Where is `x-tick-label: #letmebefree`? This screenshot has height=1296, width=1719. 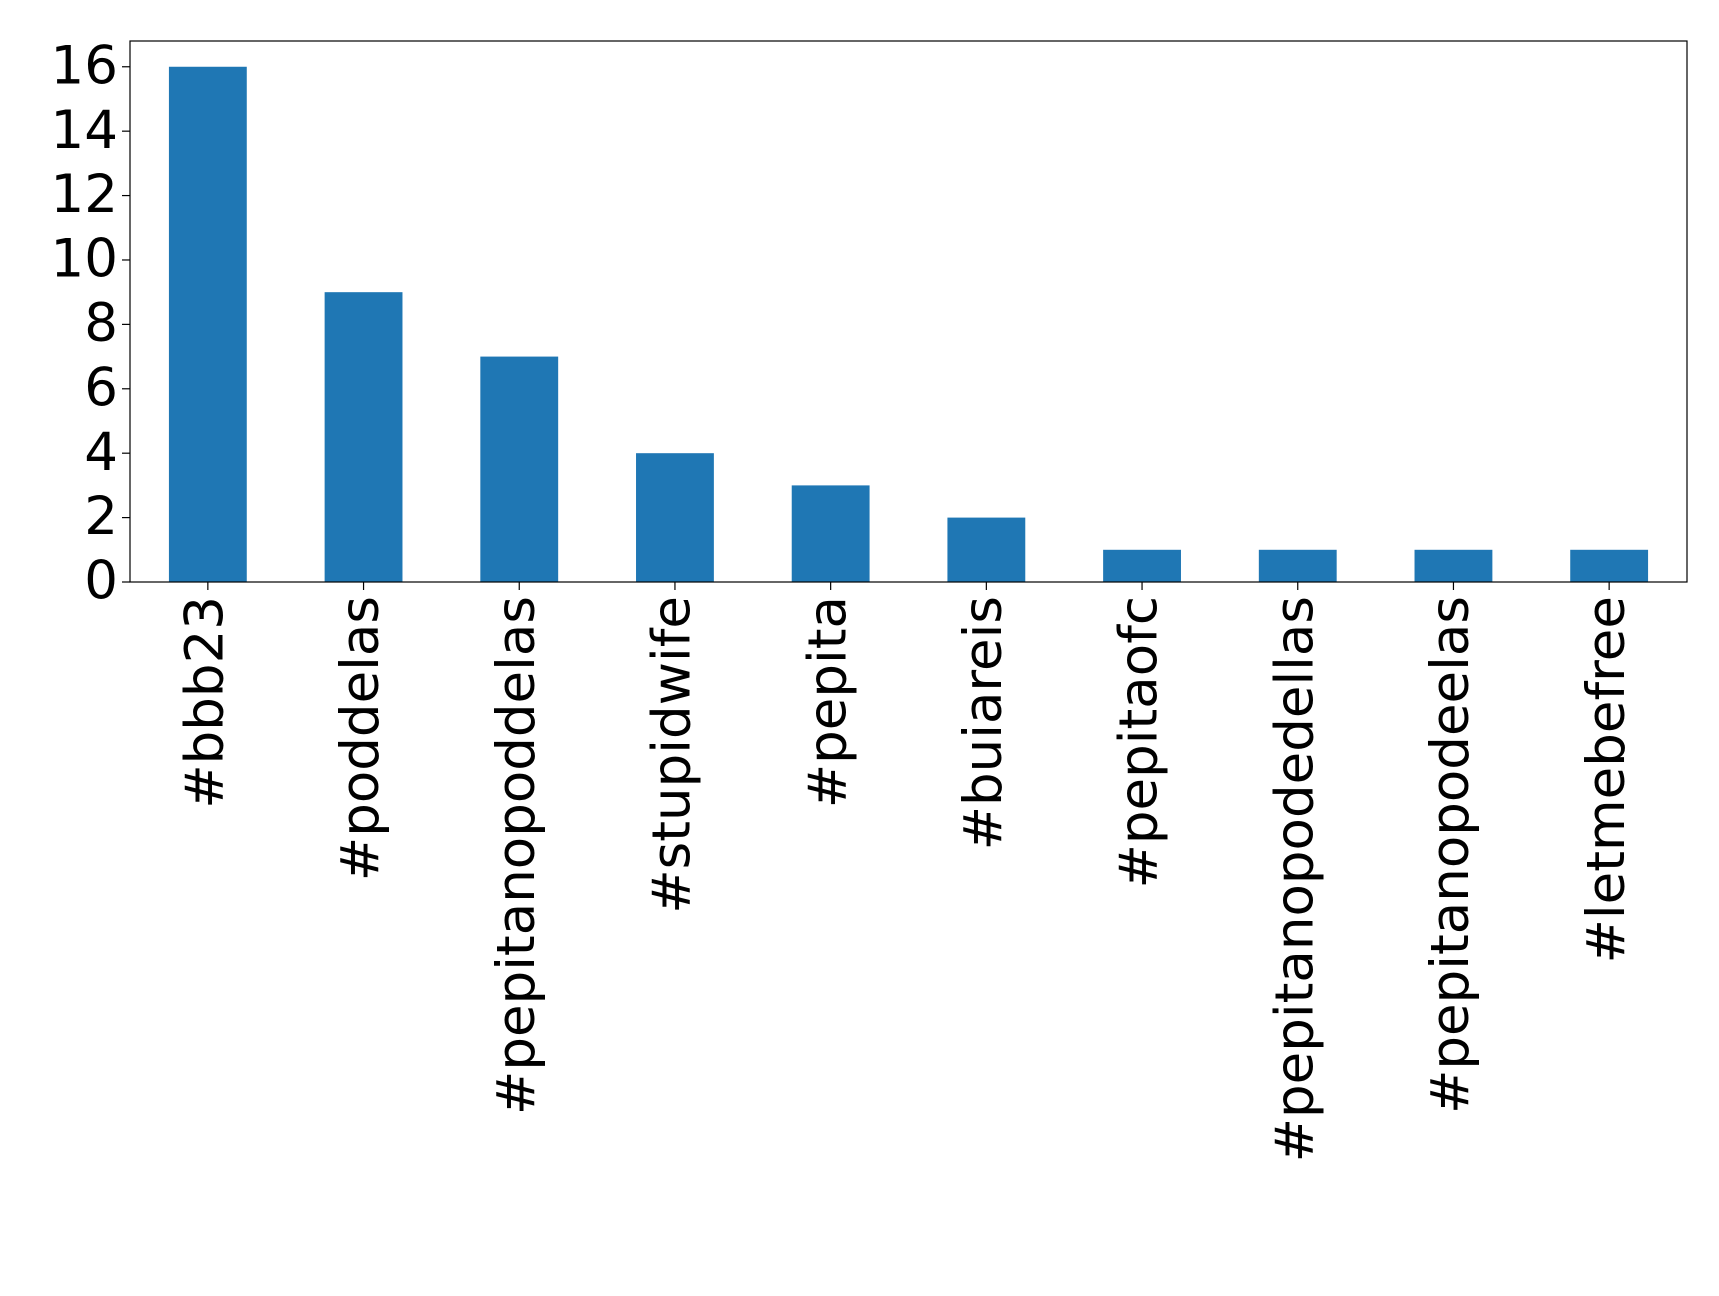
x-tick-label: #letmebefree is located at coordinates (1606, 780).